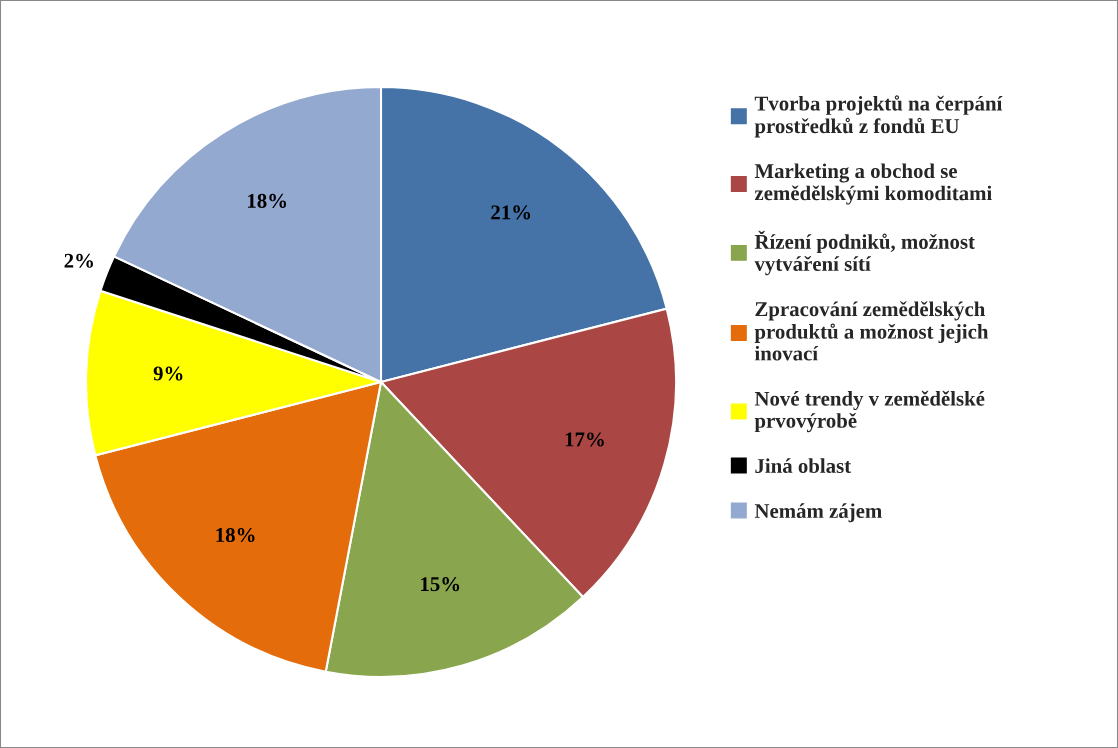 This screenshot has height=748, width=1118. Describe the element at coordinates (78, 260) in the screenshot. I see `data-label: 2%` at that location.